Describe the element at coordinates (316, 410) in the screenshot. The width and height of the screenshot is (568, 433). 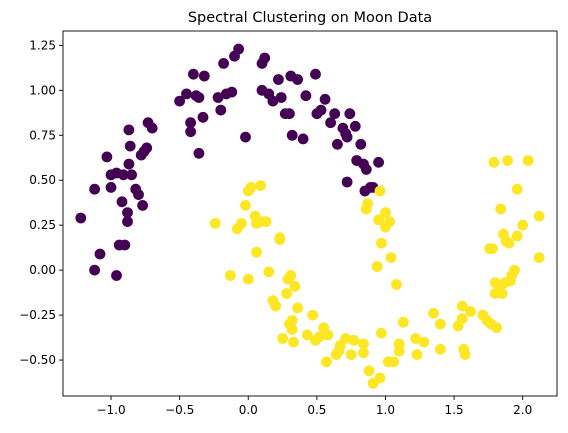
I see `x-tick-label: 0.5` at that location.